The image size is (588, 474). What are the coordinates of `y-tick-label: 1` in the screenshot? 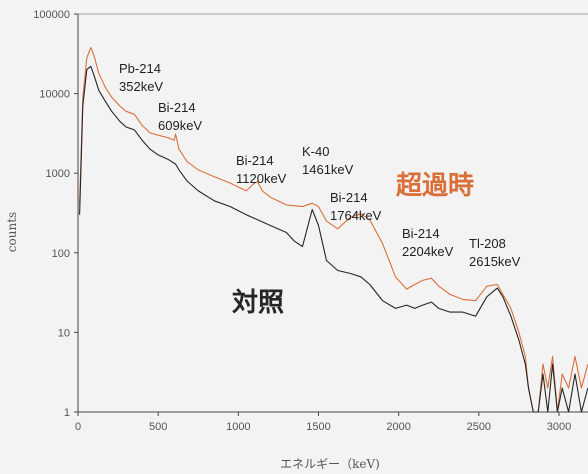 It's located at (67, 413).